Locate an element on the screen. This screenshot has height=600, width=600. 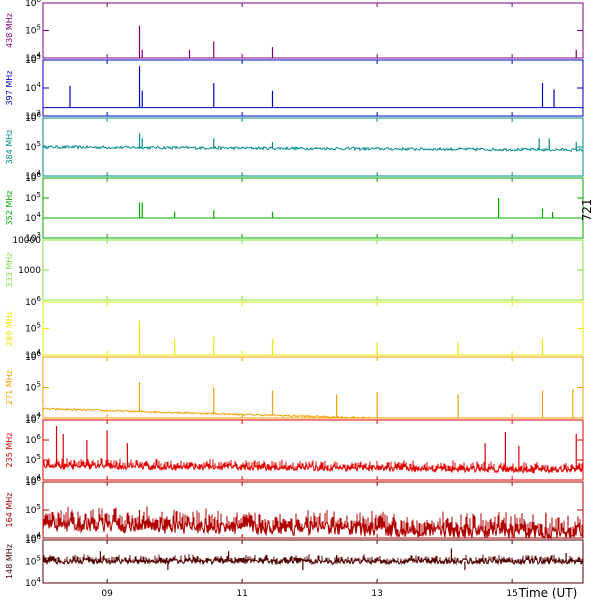
panel-333-mhz: 1000 10000 333 MHz is located at coordinates (294, 268).